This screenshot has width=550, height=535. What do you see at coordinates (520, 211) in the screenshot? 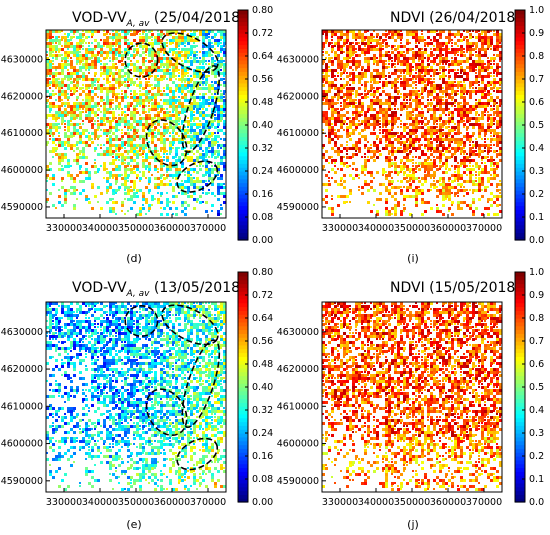
I see `colorbar-segment` at bounding box center [520, 211].